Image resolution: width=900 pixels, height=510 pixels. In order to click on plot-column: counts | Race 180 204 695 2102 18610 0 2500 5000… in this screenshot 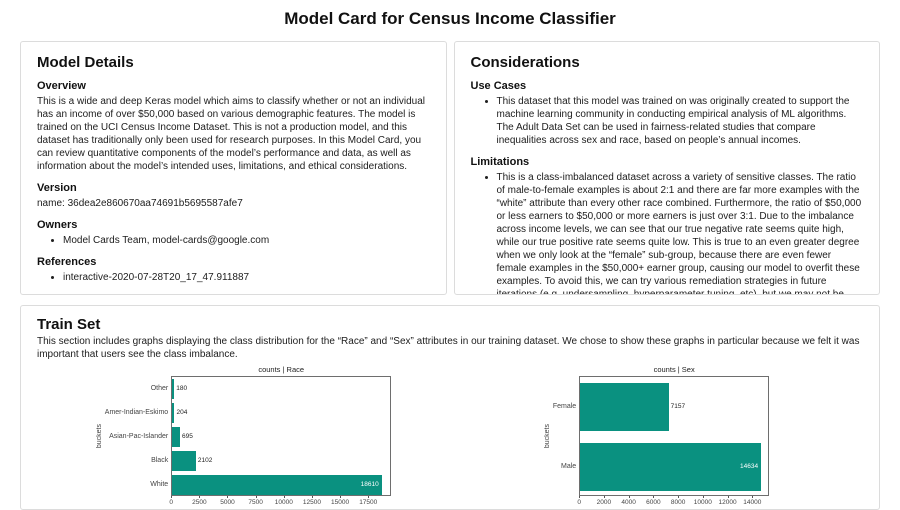, I will do `click(280, 437)`.